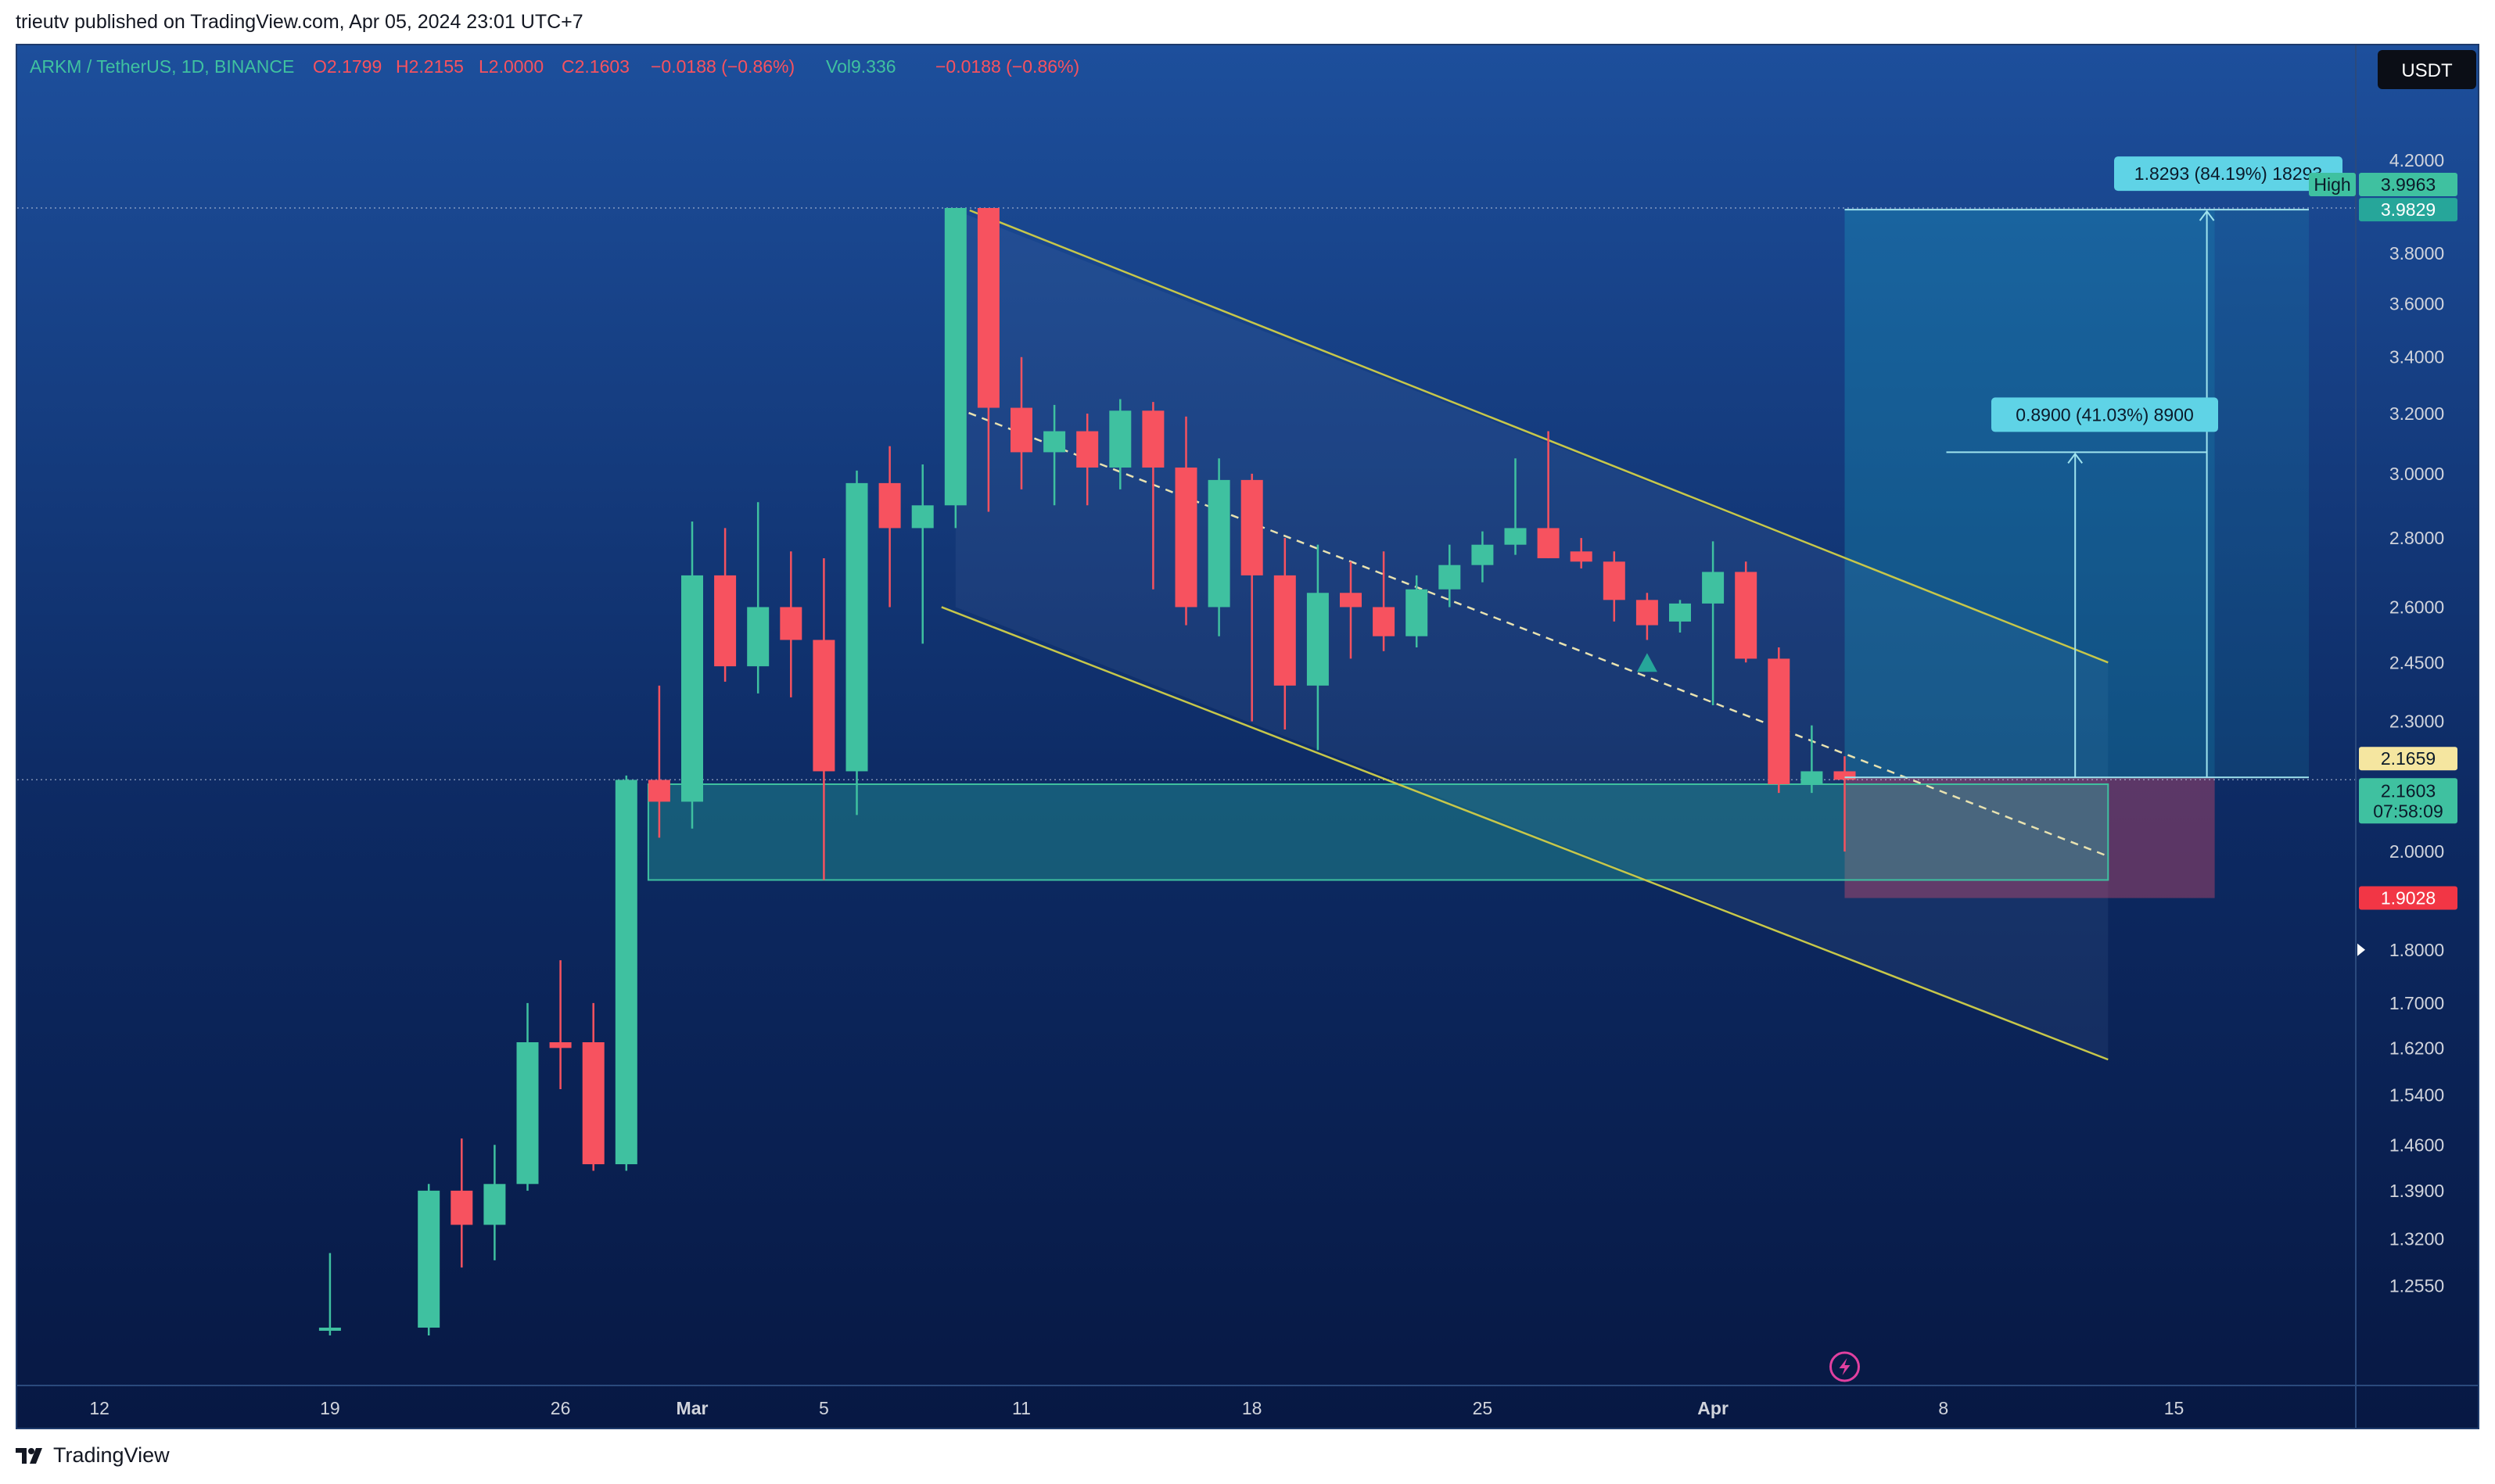 This screenshot has width=2495, height=1484. Describe the element at coordinates (1247, 1456) in the screenshot. I see `footer: TradingView` at that location.